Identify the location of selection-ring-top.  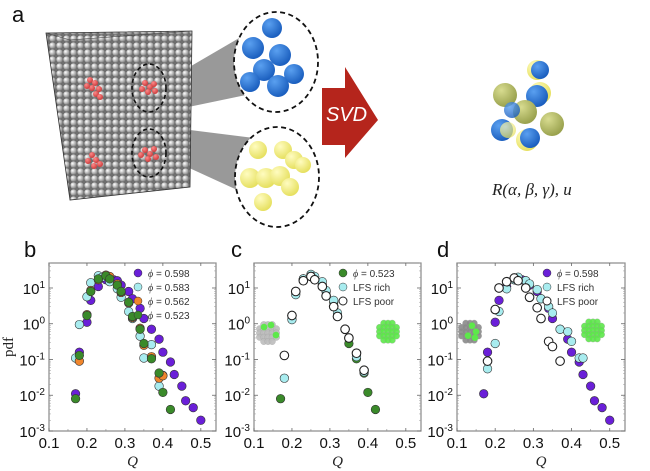
(149, 88).